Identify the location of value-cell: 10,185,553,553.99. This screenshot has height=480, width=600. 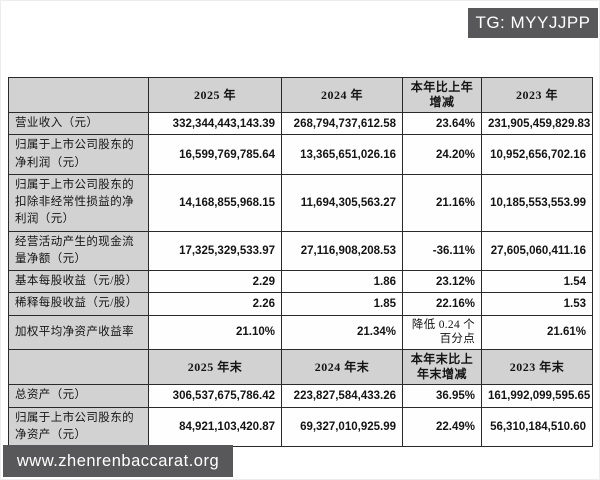
(537, 202).